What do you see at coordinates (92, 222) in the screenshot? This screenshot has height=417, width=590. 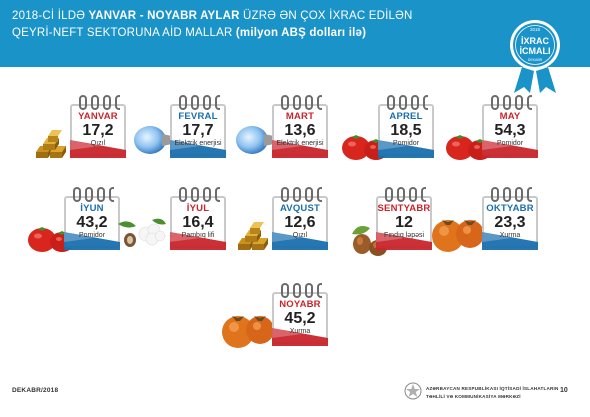 I see `export-value: 43,2` at bounding box center [92, 222].